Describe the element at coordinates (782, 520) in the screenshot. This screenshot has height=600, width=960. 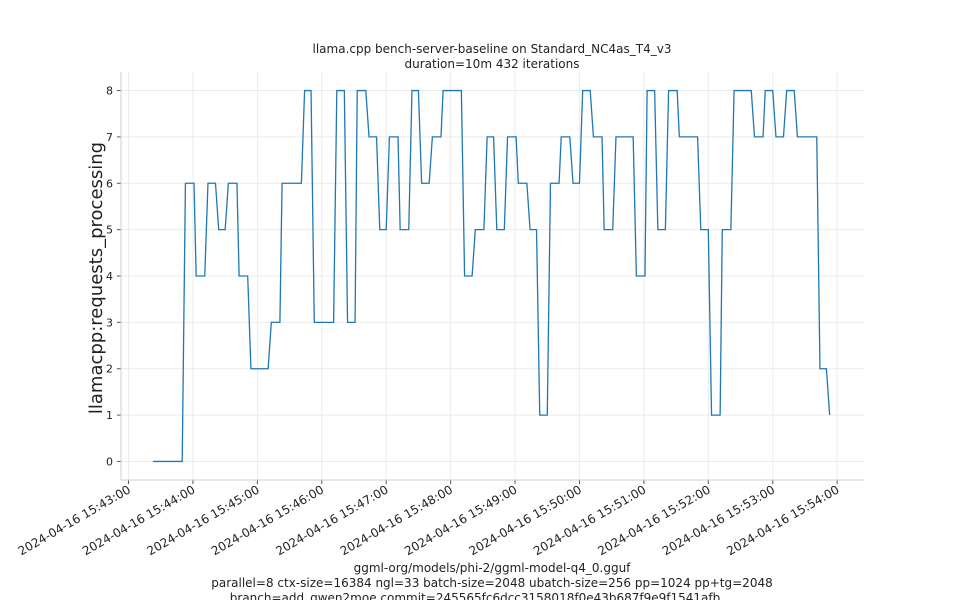
I see `x-tick-label: 2024-04-16 15:54:00` at that location.